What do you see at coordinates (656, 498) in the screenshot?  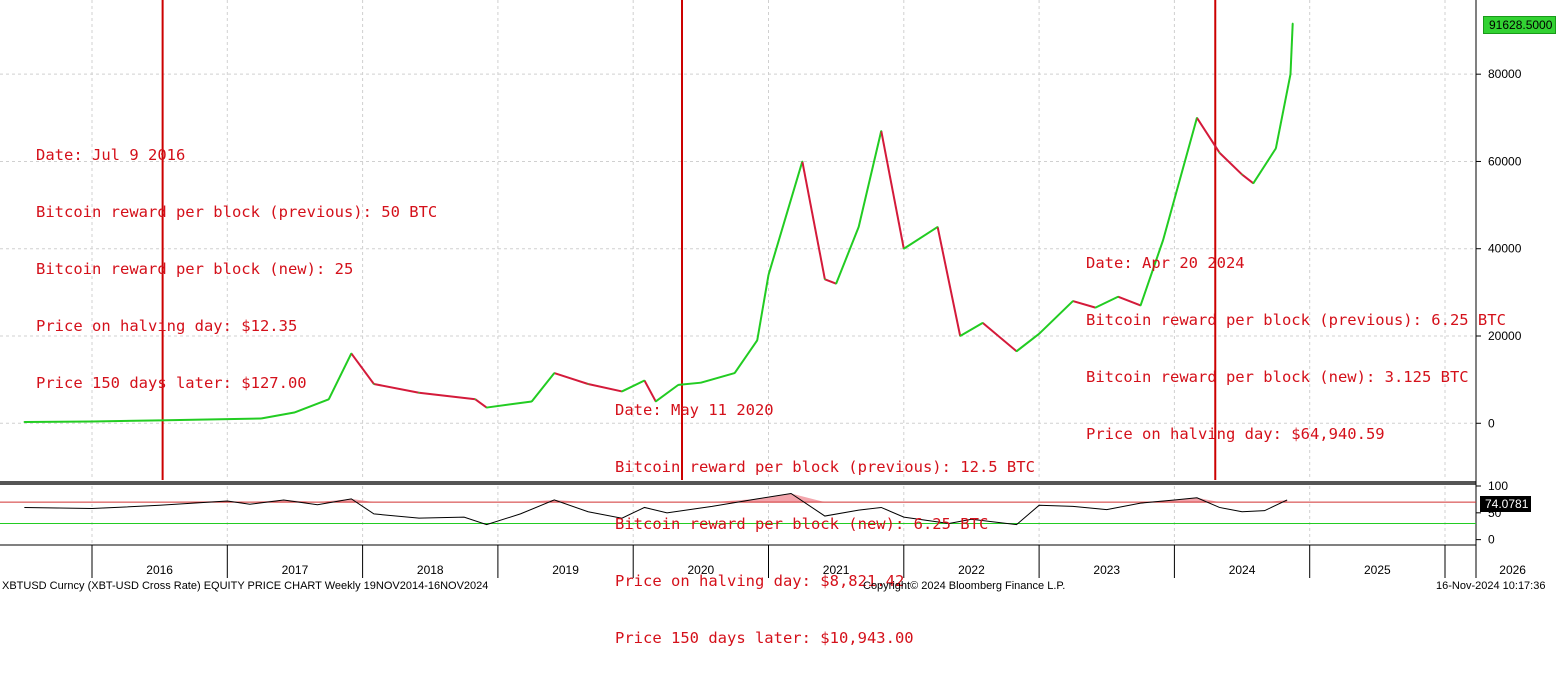 I see `rsi-overbought-fill` at bounding box center [656, 498].